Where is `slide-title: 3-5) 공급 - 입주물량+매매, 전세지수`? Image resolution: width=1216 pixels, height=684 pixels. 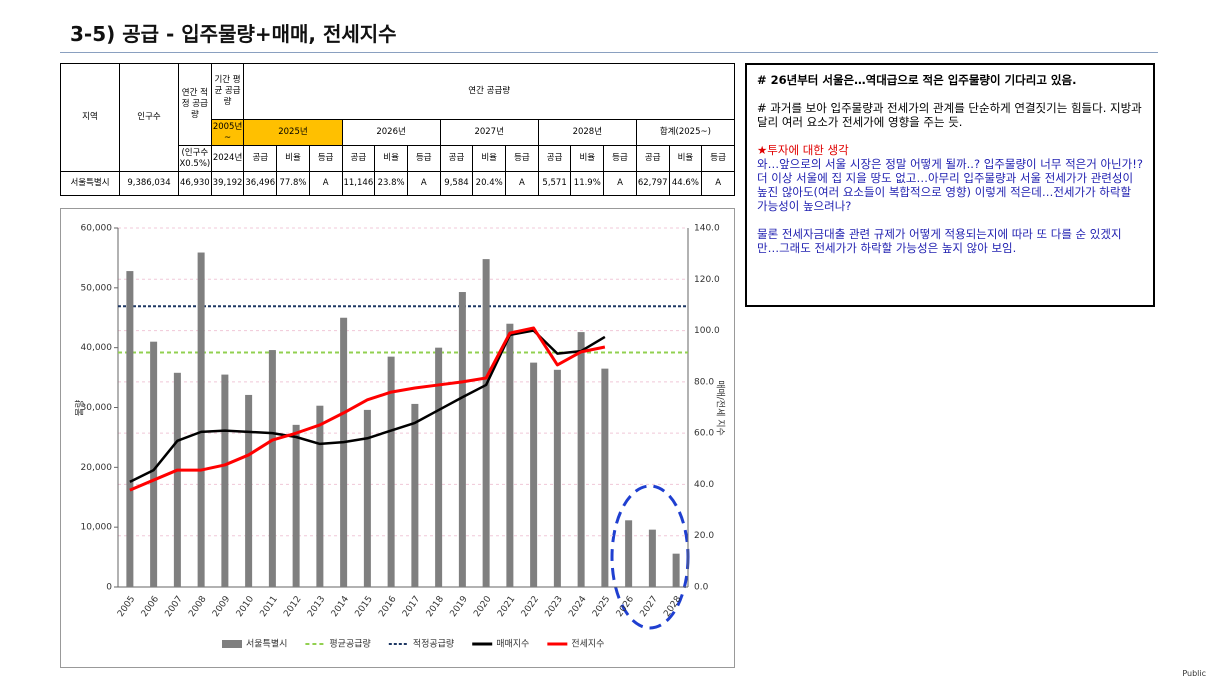
slide-title: 3-5) 공급 - 입주물량+매매, 전세지수 is located at coordinates (233, 34).